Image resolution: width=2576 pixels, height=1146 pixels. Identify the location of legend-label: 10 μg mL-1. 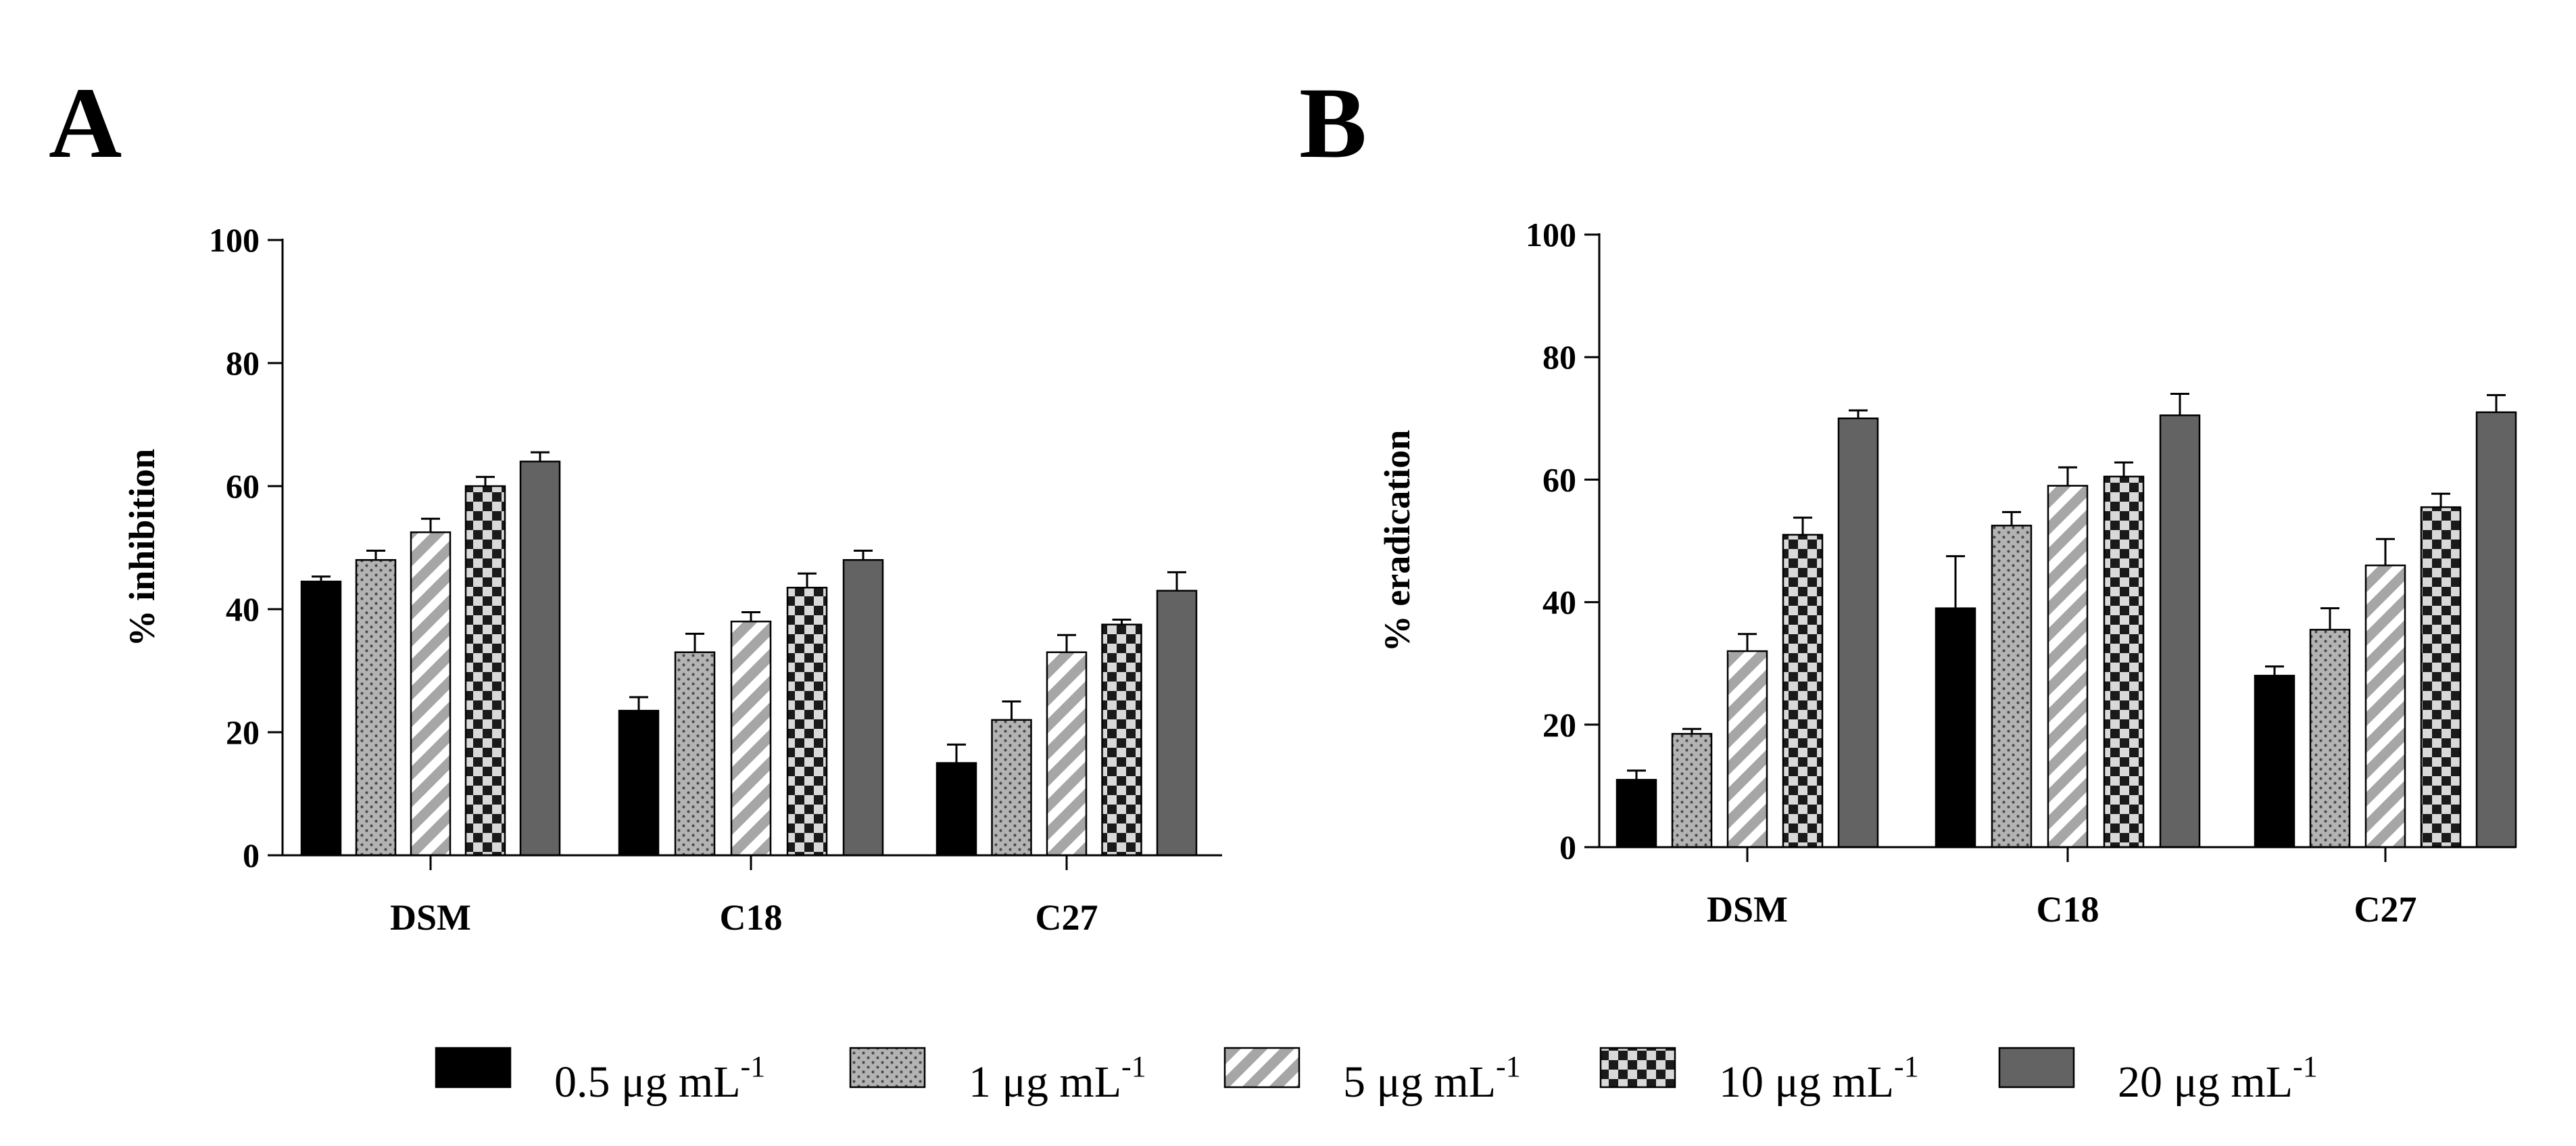
(1819, 1078).